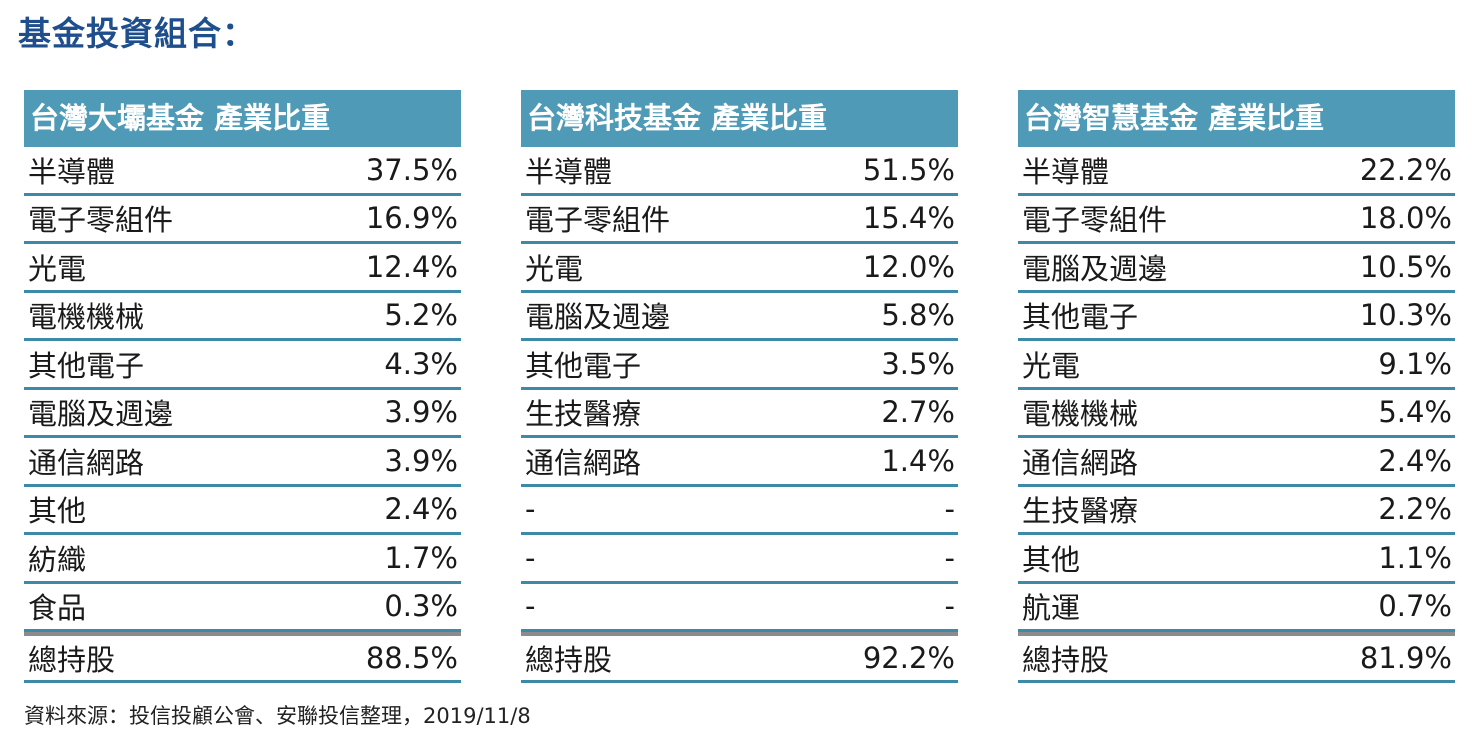 This screenshot has width=1472, height=743. What do you see at coordinates (1415, 557) in the screenshot?
I see `row-value: 1.1%` at bounding box center [1415, 557].